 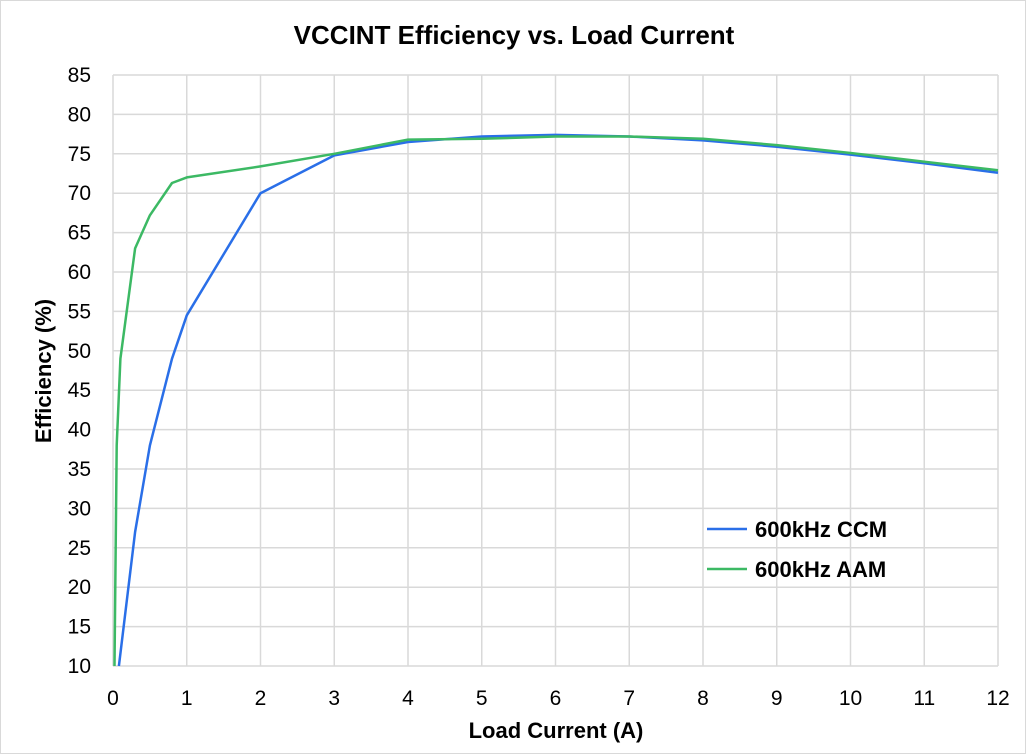 What do you see at coordinates (79, 469) in the screenshot?
I see `y-tick-label: 35` at bounding box center [79, 469].